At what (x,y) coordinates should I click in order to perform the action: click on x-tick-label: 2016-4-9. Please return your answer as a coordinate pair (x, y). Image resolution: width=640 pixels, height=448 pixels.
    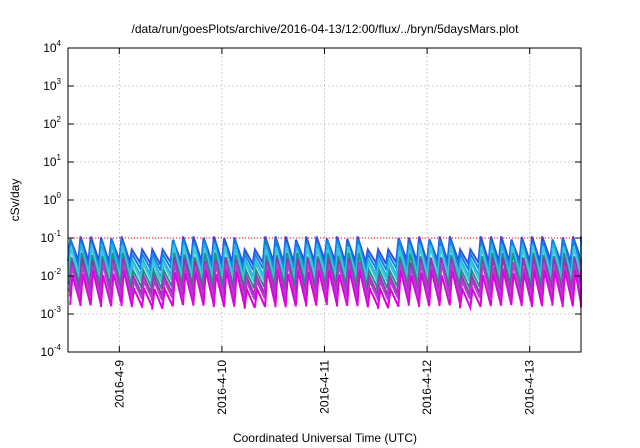
    Looking at the image, I should click on (119, 384).